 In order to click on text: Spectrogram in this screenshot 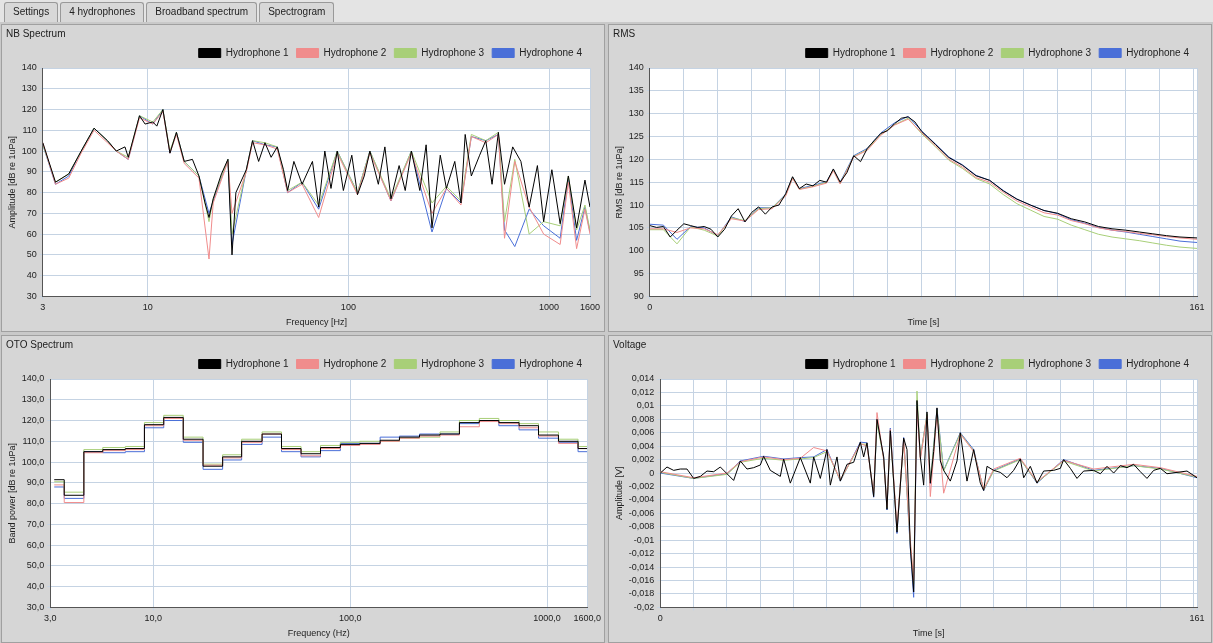, I will do `click(297, 12)`.